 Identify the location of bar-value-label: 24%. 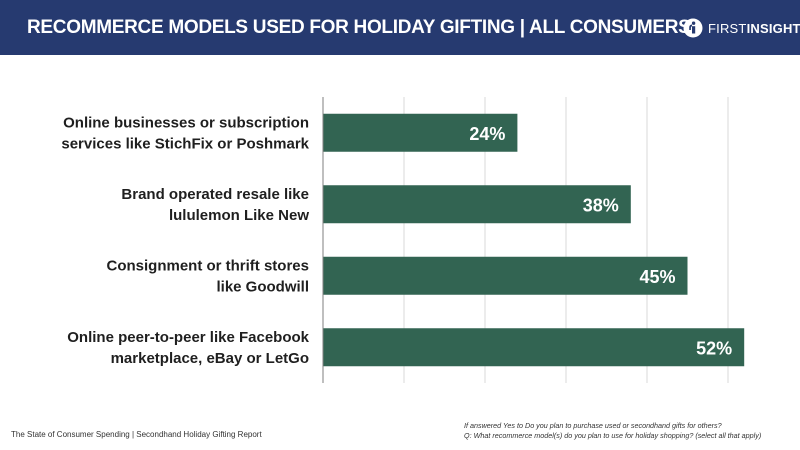
(487, 134).